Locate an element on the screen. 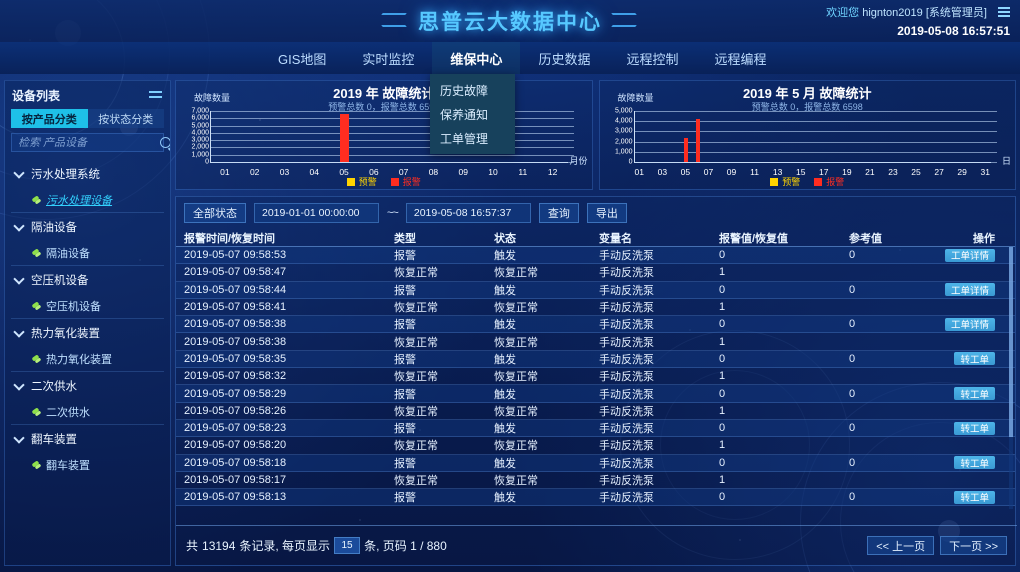 The image size is (1020, 572). search-icon is located at coordinates (165, 142).